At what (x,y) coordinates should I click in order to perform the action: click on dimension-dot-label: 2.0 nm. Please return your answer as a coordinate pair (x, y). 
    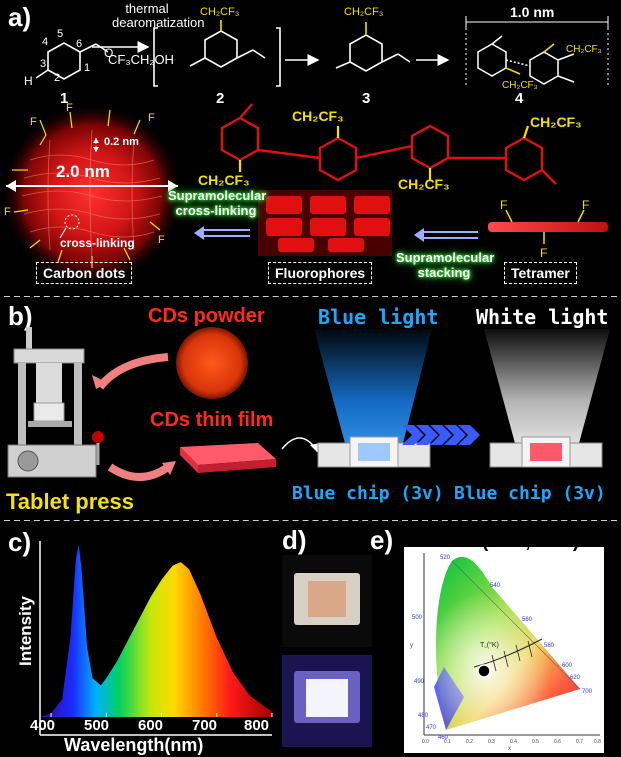
    Looking at the image, I should click on (83, 171).